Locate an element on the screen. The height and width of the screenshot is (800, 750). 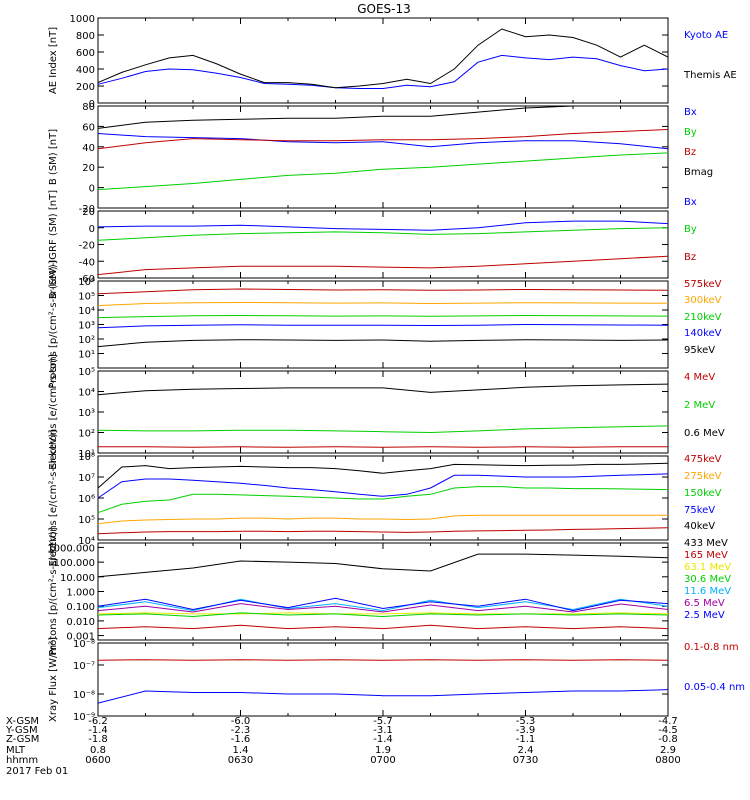
y-tick-label: 100.000 is located at coordinates (74, 563).